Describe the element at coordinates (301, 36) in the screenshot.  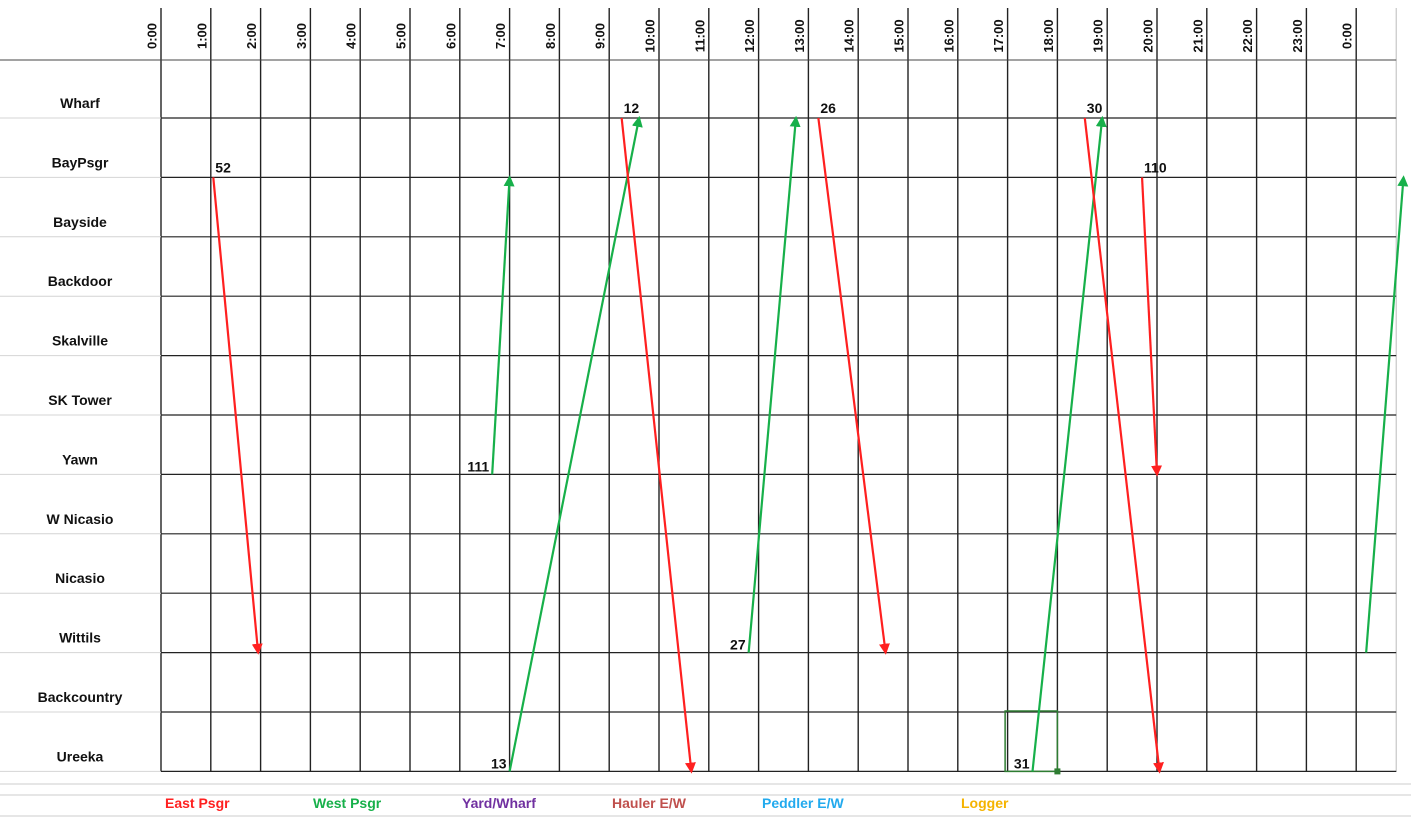
I see `hour-tick-label: 3:00` at that location.